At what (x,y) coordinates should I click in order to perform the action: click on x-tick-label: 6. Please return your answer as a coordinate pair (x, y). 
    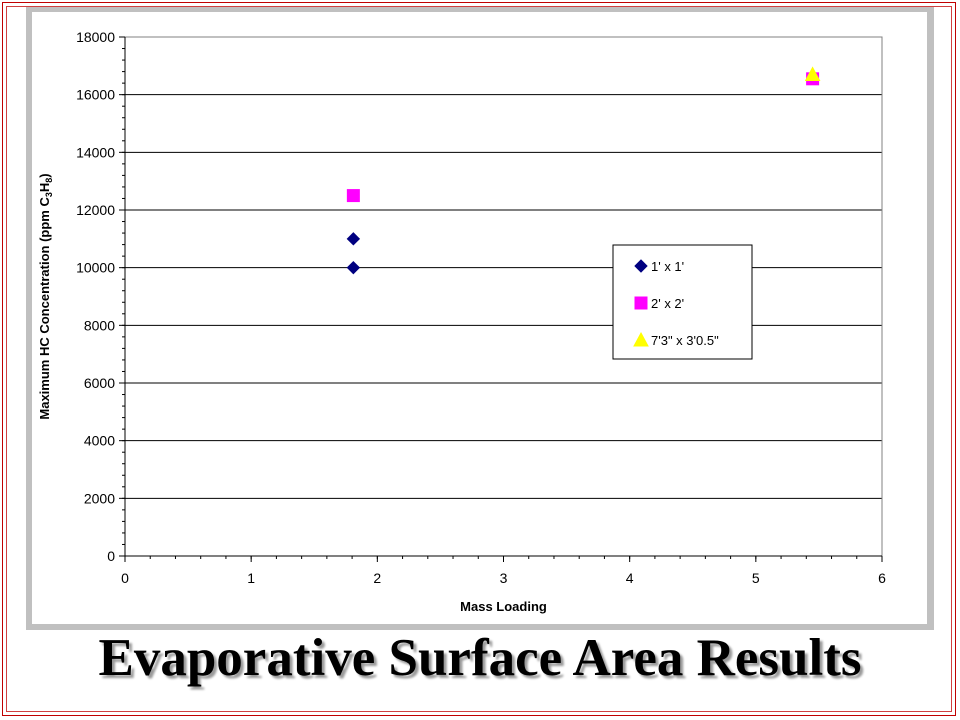
    Looking at the image, I should click on (882, 578).